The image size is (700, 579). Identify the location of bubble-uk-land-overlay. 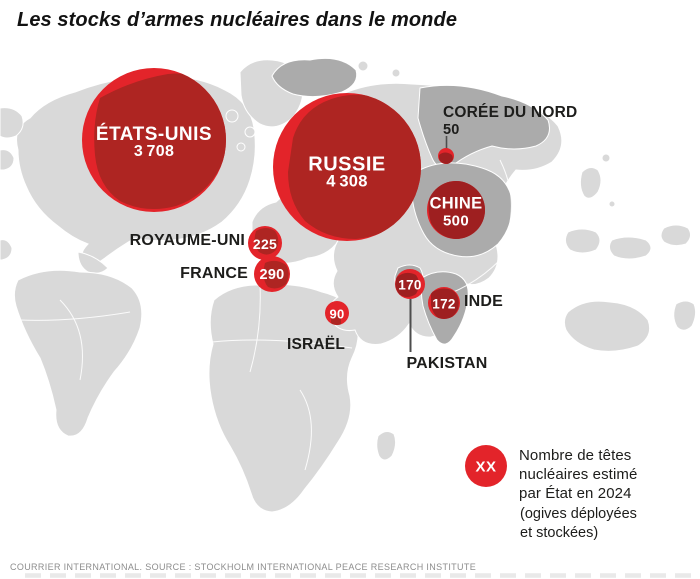
(266, 241).